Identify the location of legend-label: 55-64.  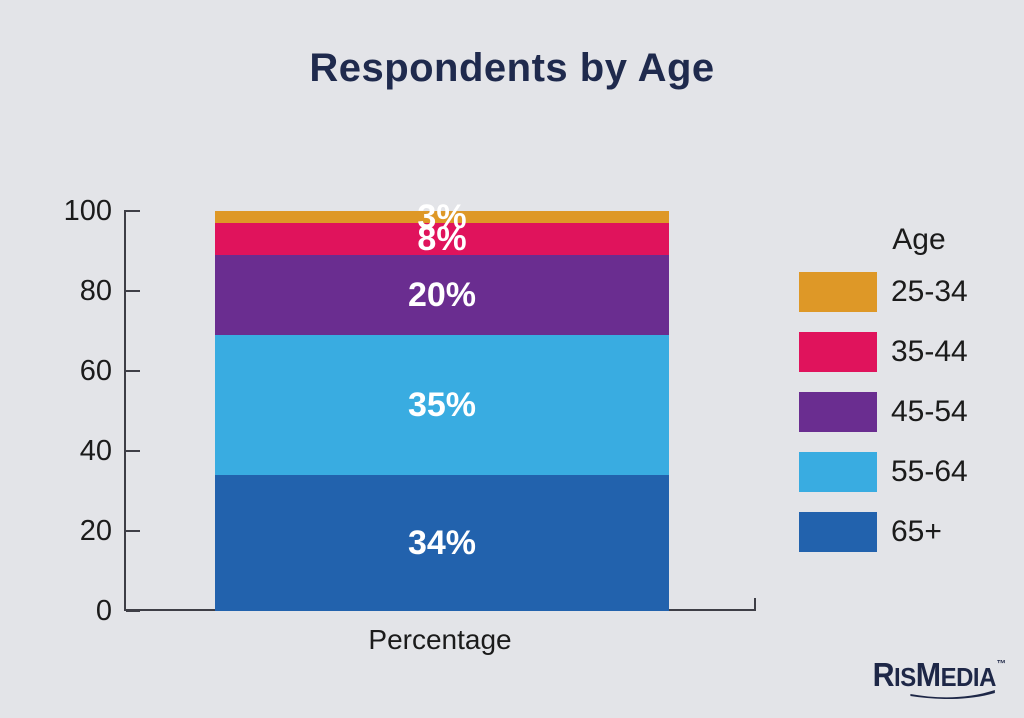
(929, 471).